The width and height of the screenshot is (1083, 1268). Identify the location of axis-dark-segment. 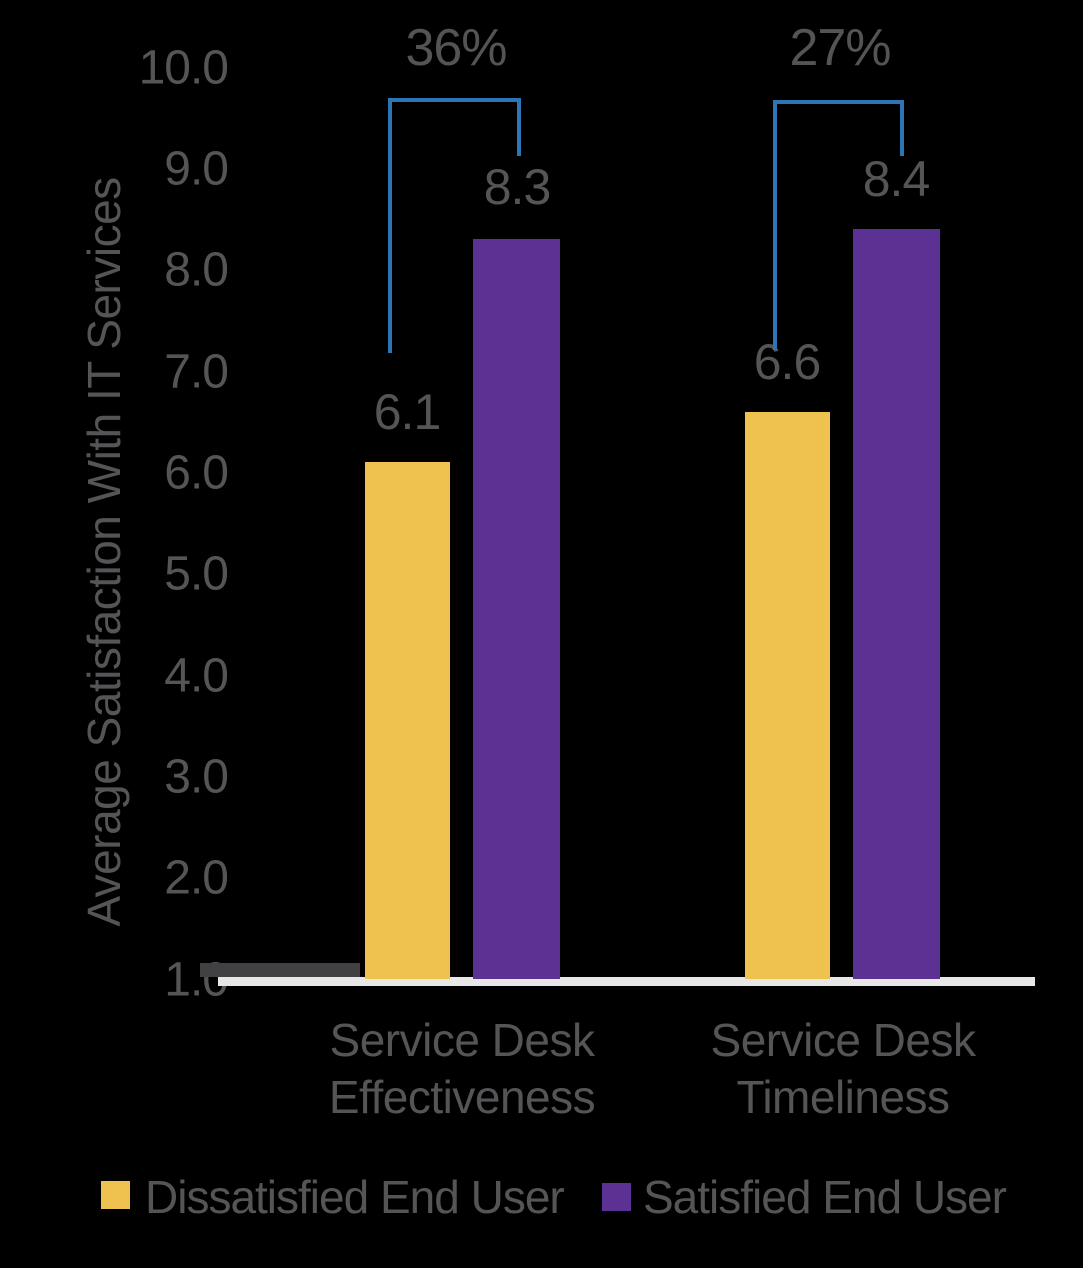
(280, 970).